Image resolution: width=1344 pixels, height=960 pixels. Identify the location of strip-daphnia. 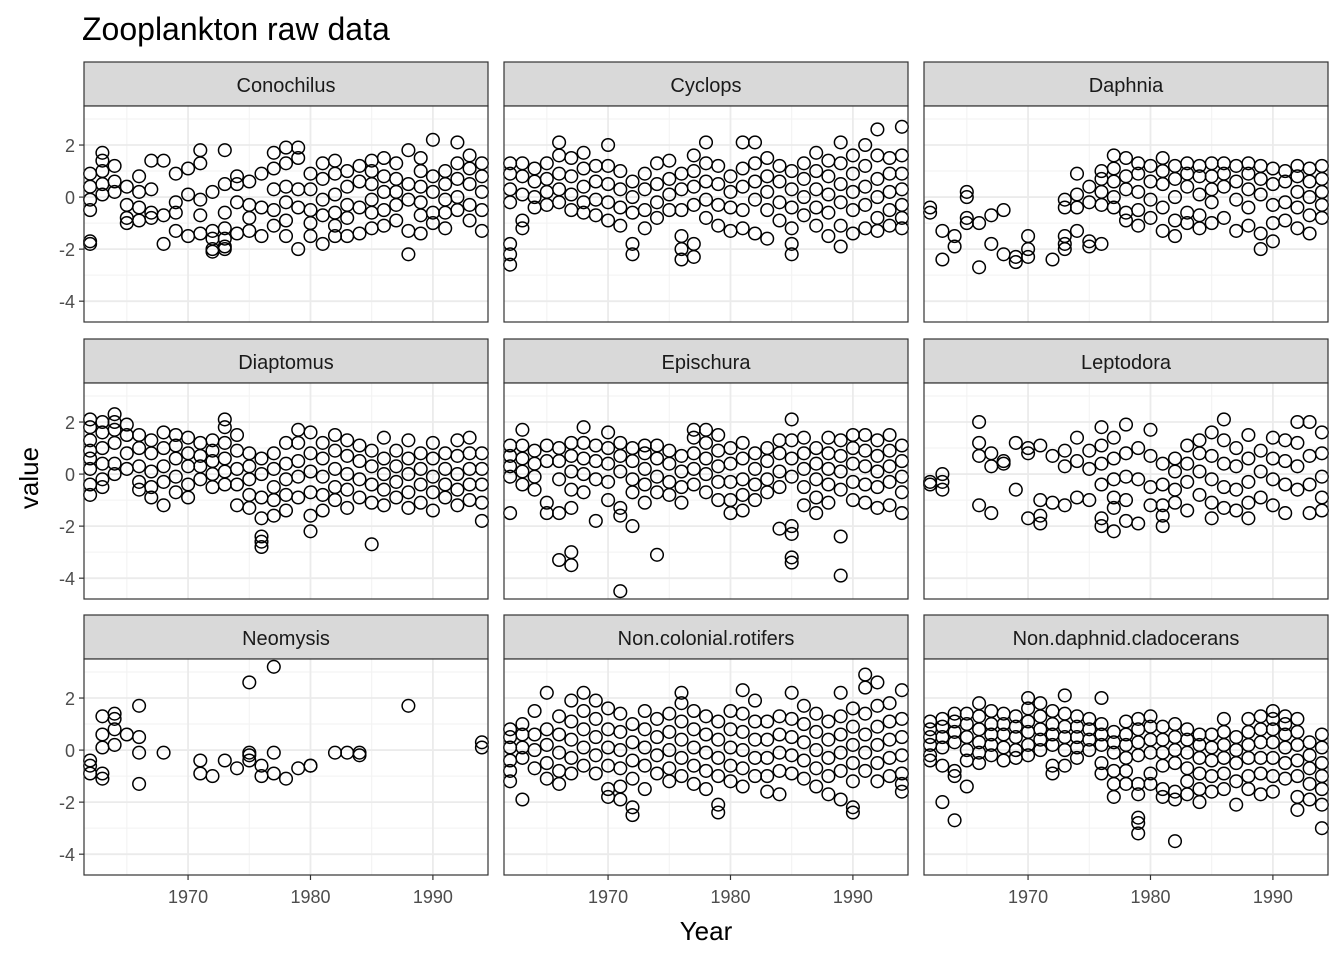
(1126, 84).